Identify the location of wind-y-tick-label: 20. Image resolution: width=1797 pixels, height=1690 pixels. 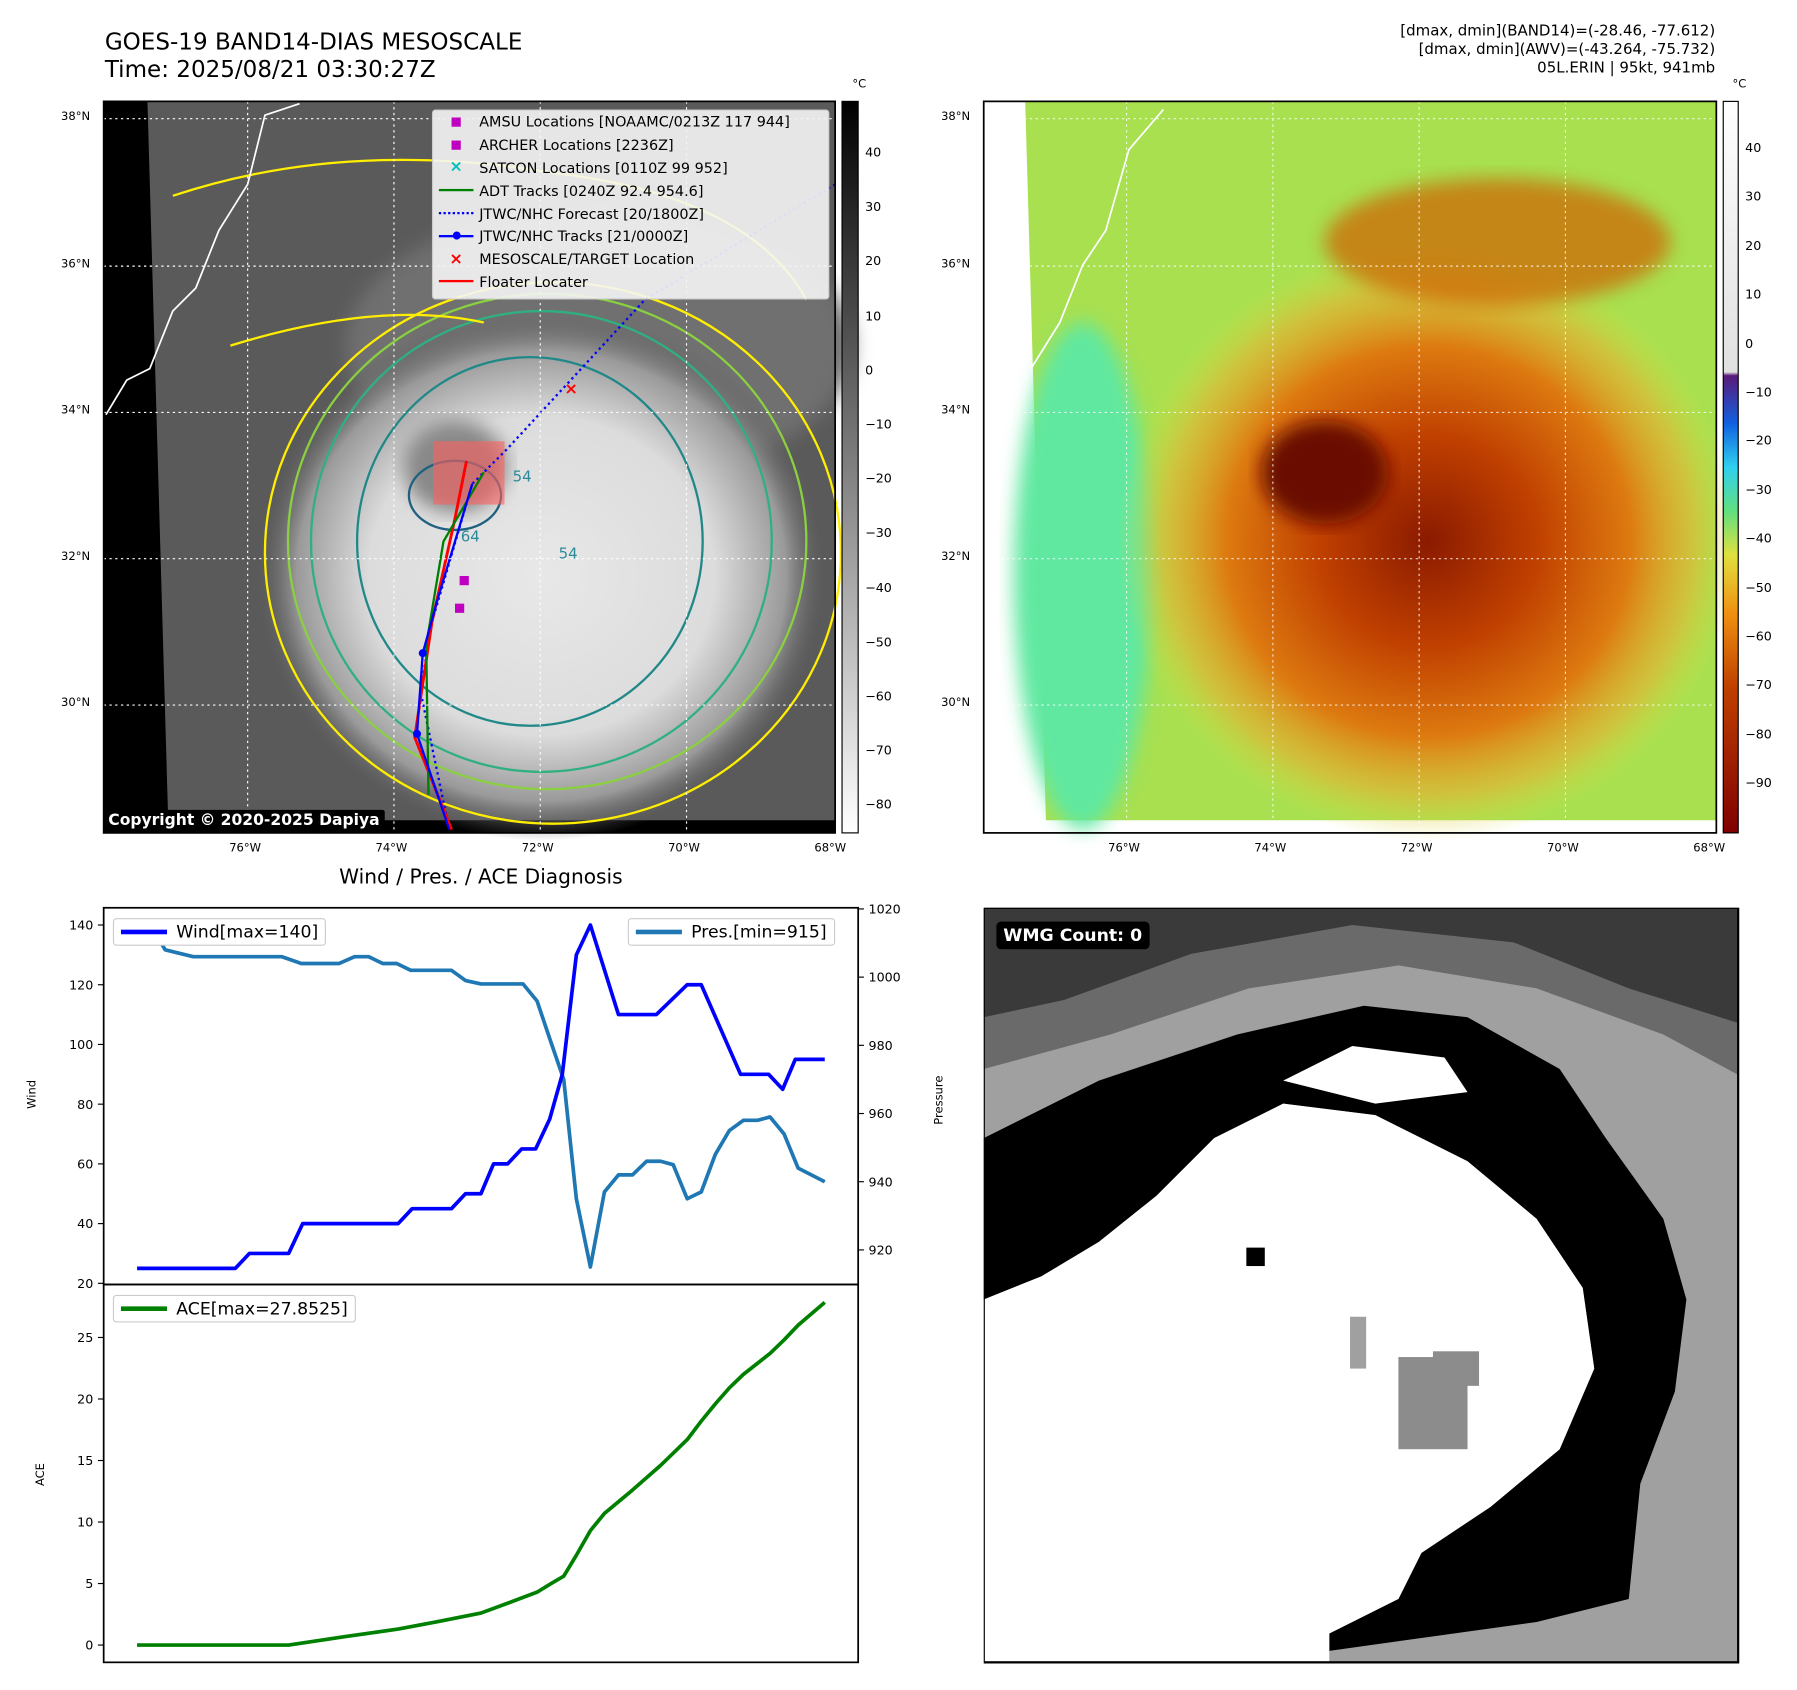
(85, 1283).